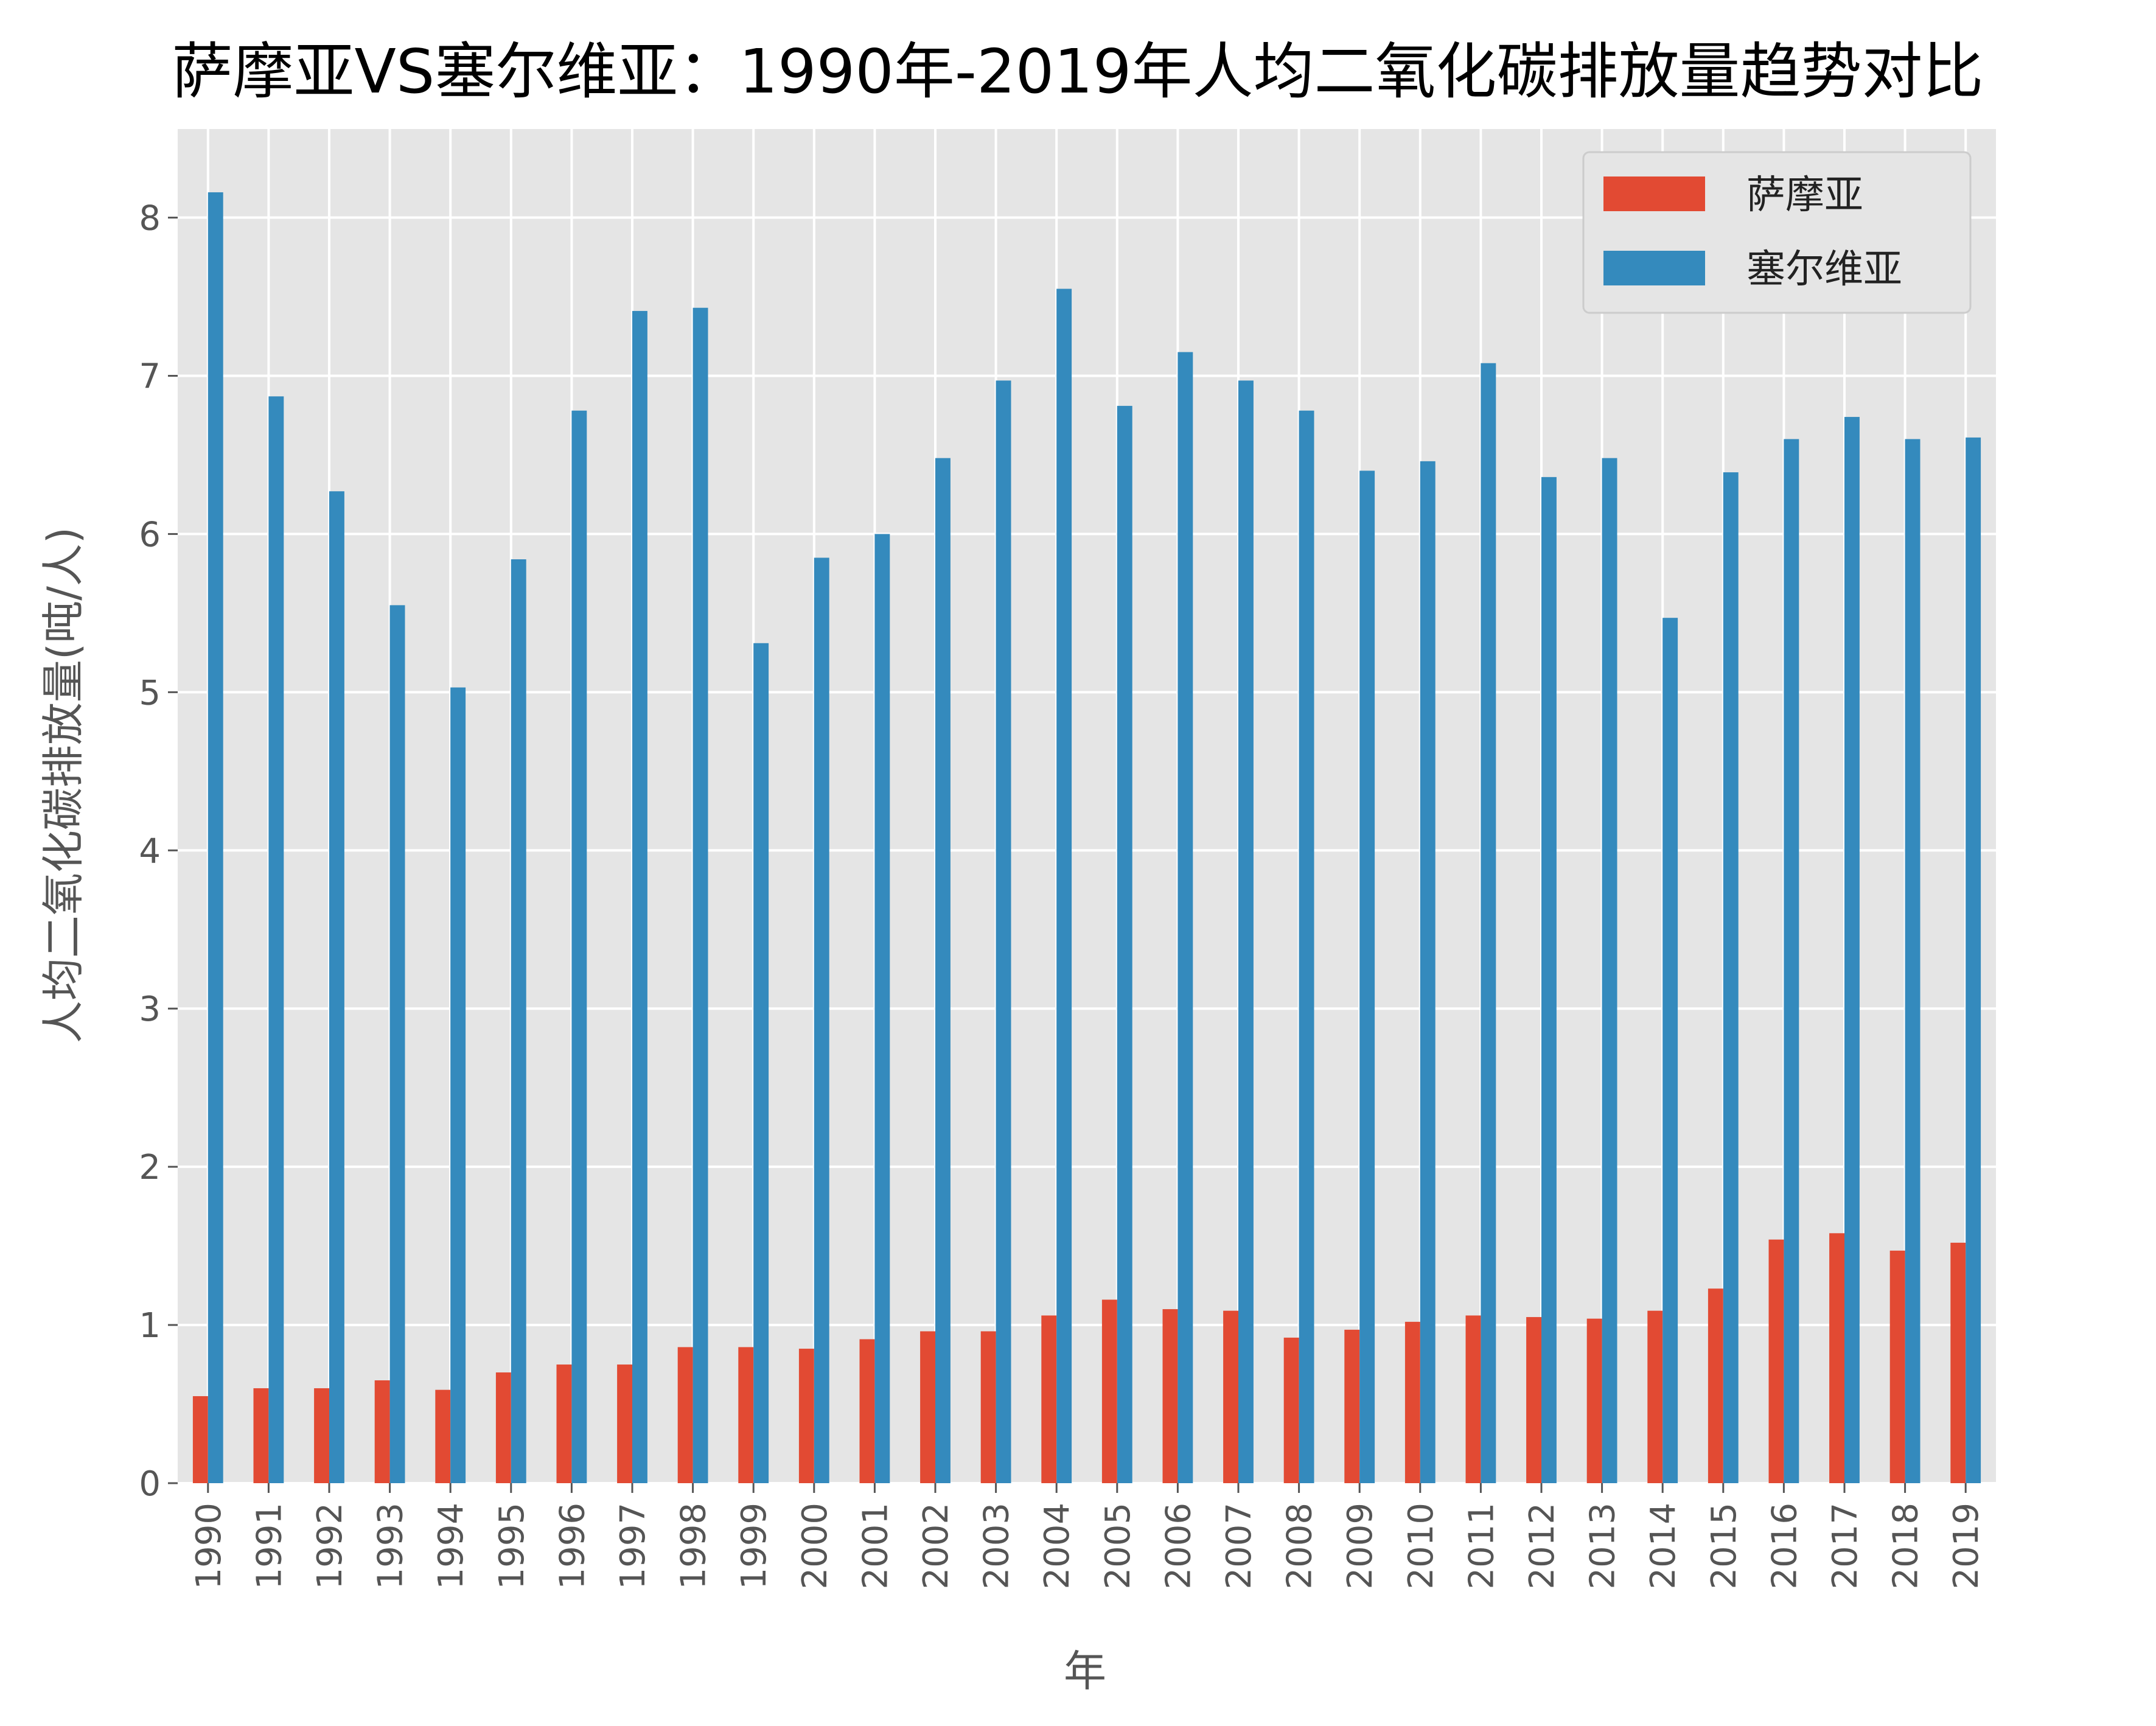 The image size is (2156, 1726). Describe the element at coordinates (1300, 1547) in the screenshot. I see `x-tick-label: 2008` at that location.